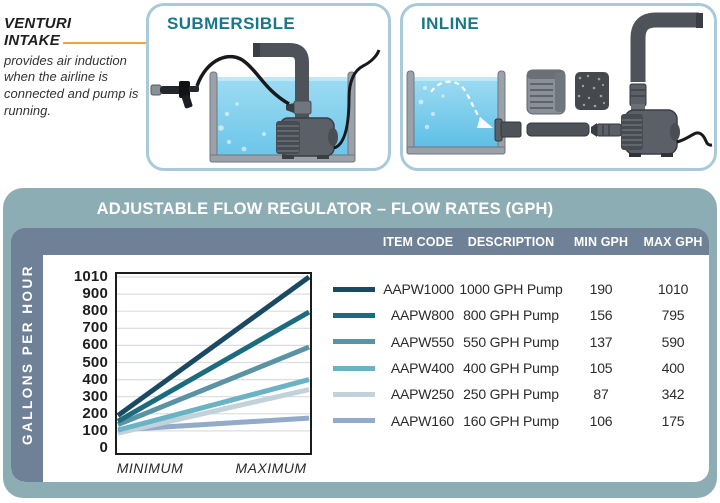  What do you see at coordinates (601, 394) in the screenshot?
I see `cell-min: 87` at bounding box center [601, 394].